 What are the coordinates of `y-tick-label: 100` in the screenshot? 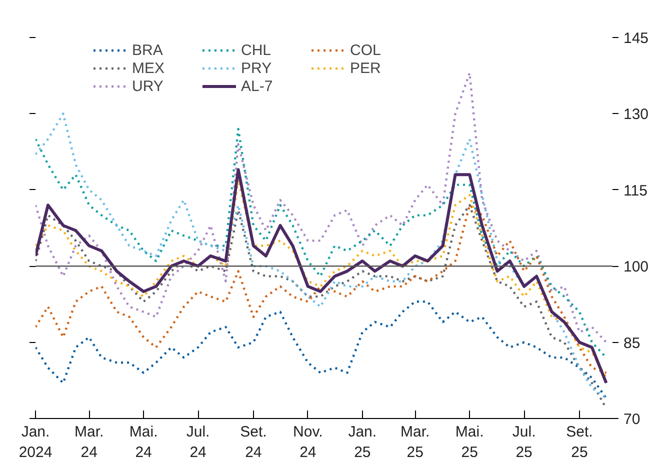 It's located at (636, 267).